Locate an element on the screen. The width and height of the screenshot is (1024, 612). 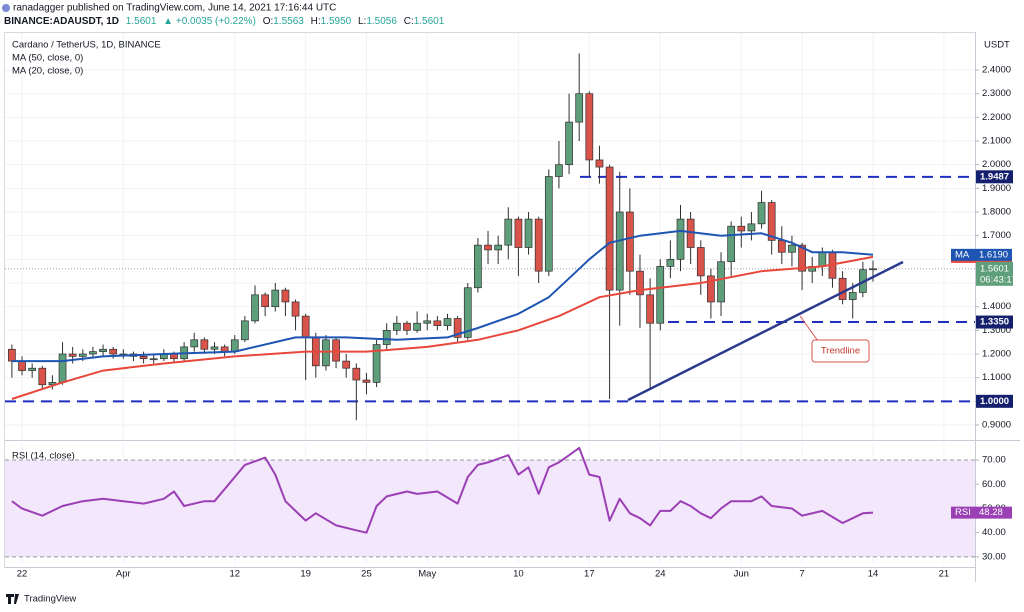
x-tick-label: 14 is located at coordinates (873, 574).